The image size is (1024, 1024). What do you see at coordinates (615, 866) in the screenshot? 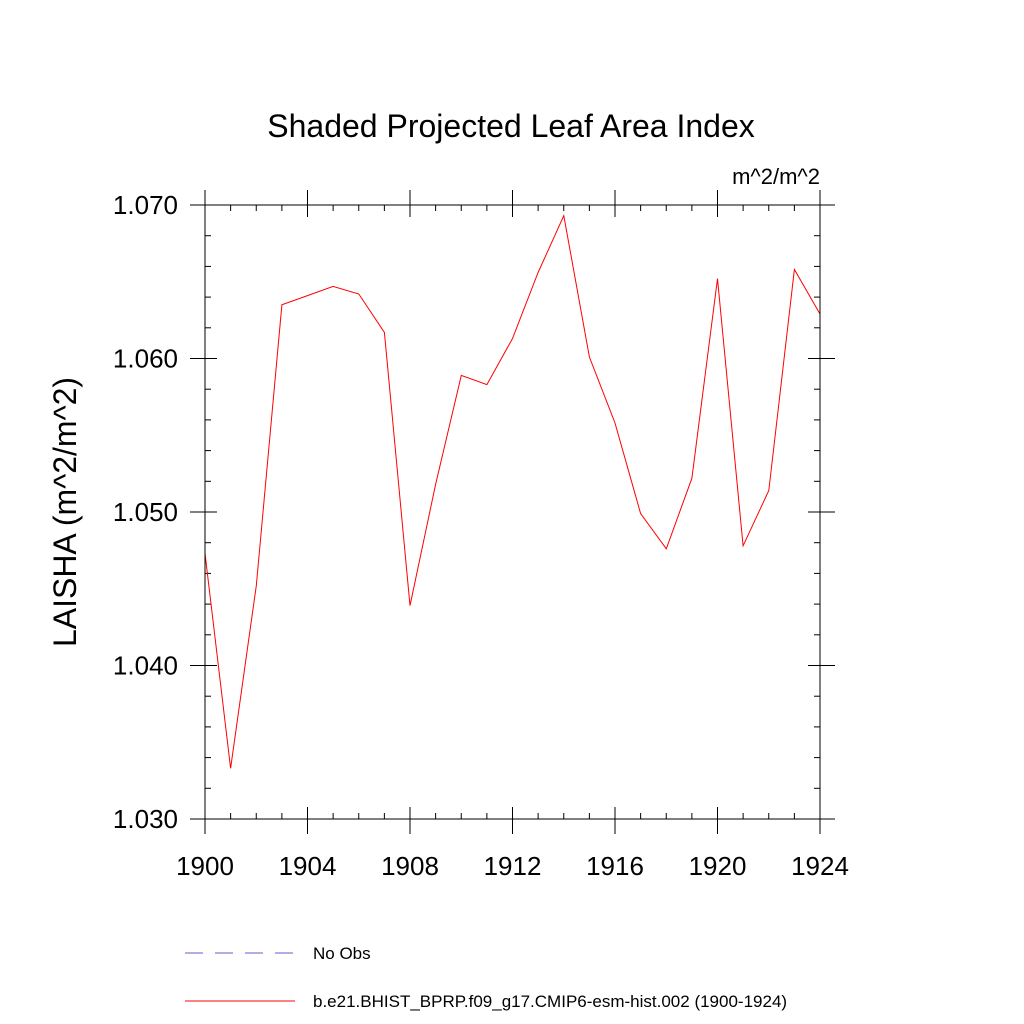
I see `x-tick-label: 1916` at bounding box center [615, 866].